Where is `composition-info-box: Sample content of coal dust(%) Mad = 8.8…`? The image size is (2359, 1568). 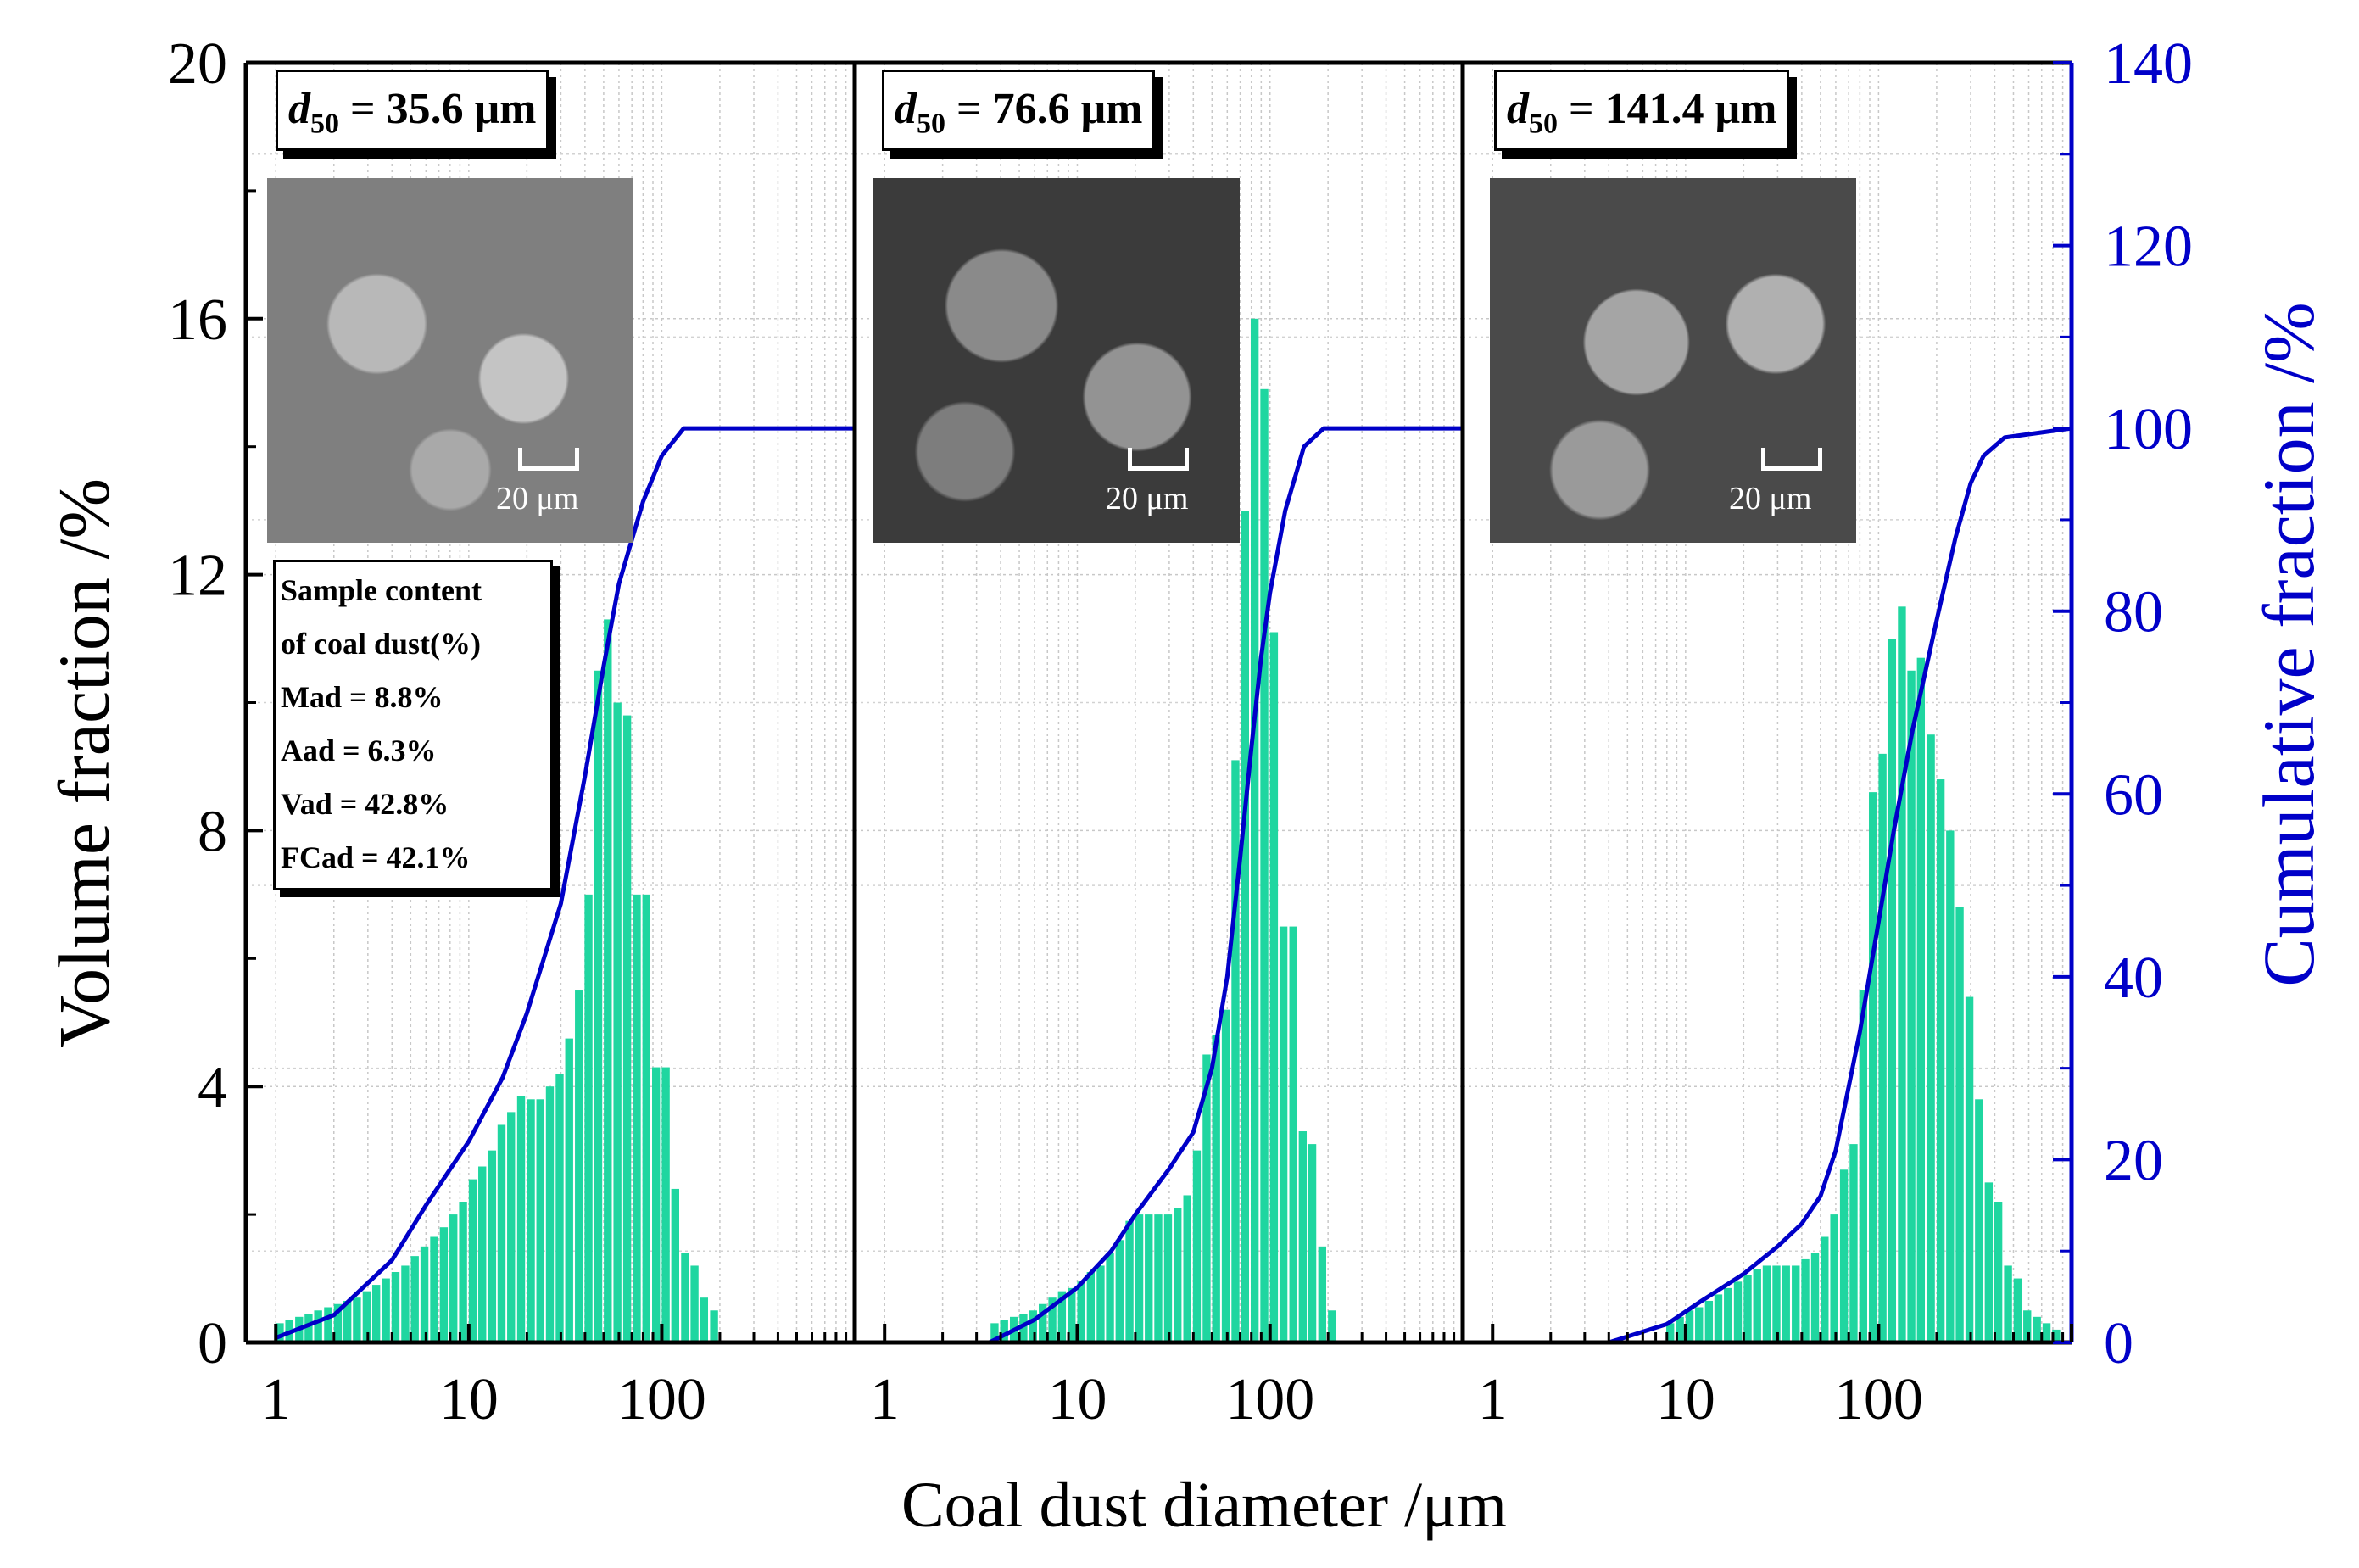
composition-info-box: Sample content of coal dust(%) Mad = 8.8… is located at coordinates (413, 725).